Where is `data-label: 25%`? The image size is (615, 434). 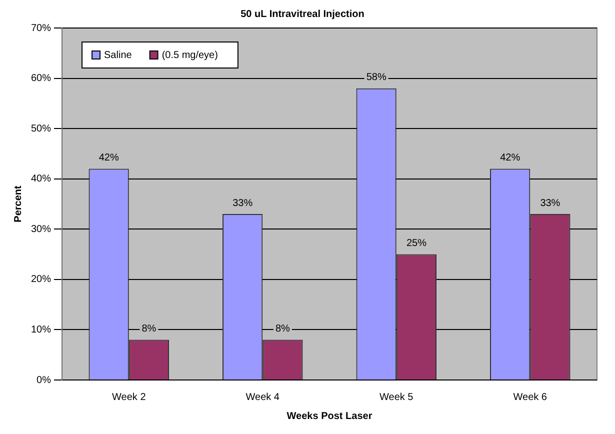 data-label: 25% is located at coordinates (416, 244).